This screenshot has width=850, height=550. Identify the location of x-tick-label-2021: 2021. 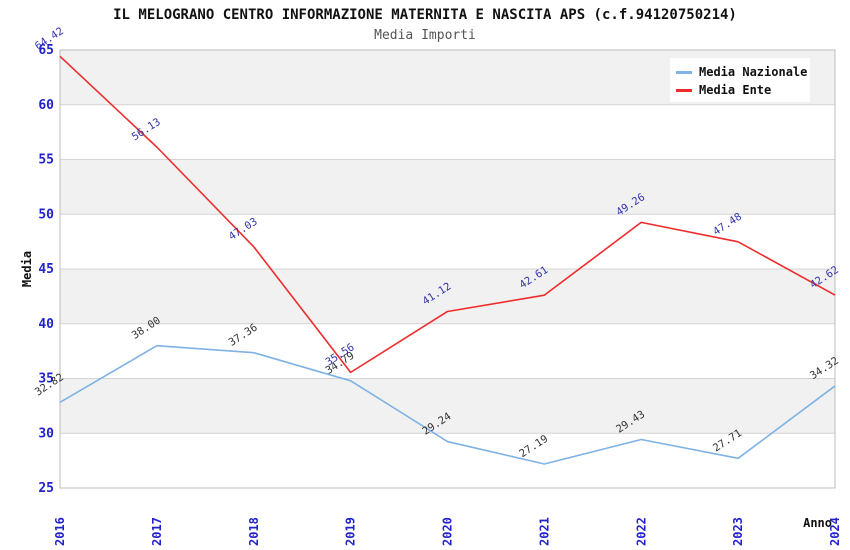
(544, 531).